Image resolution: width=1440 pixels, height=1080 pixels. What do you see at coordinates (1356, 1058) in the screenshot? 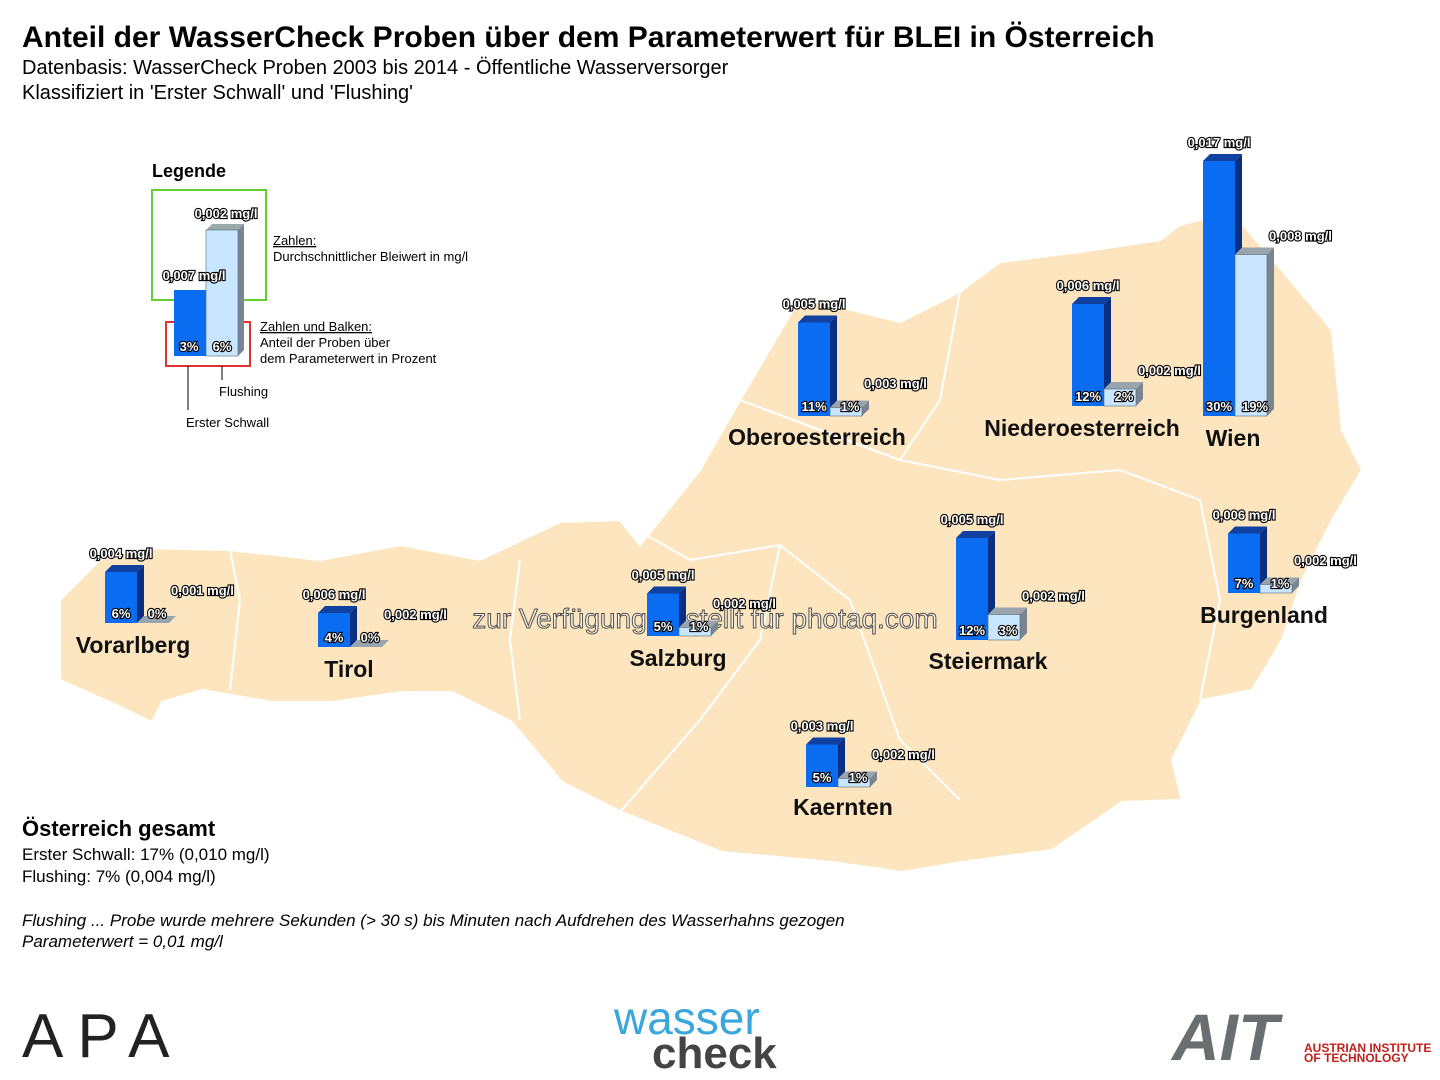
I see `logo-ait-name: OF TECHNOLOGY` at bounding box center [1356, 1058].